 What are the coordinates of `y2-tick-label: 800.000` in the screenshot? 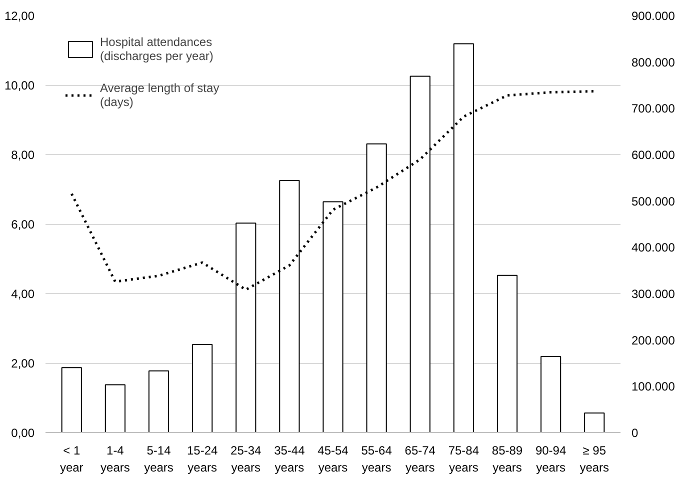 It's located at (654, 62).